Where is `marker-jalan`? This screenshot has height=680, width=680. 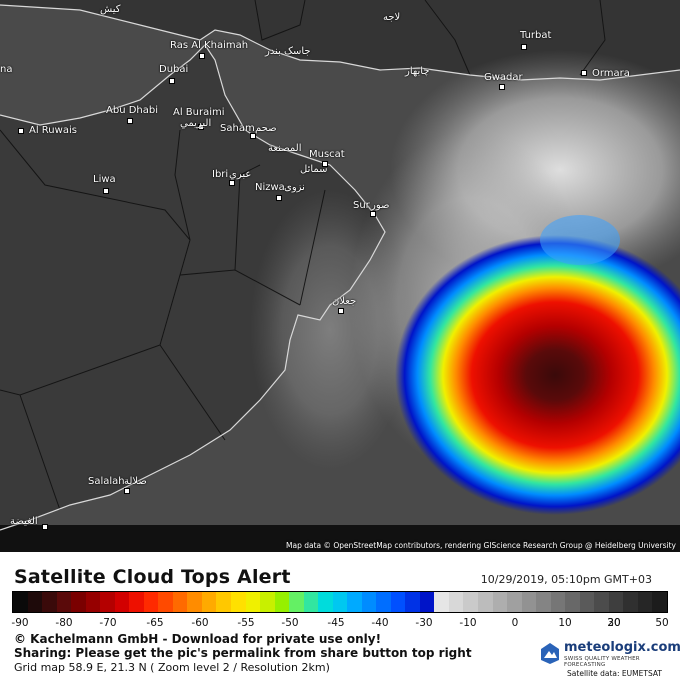
marker-jalan is located at coordinates (341, 311).